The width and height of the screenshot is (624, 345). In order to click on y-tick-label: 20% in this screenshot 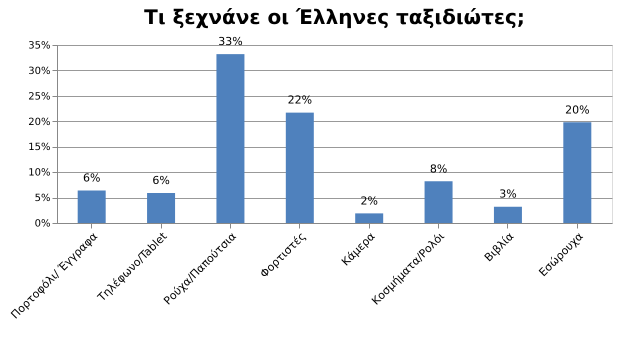, I will do `click(39, 122)`.